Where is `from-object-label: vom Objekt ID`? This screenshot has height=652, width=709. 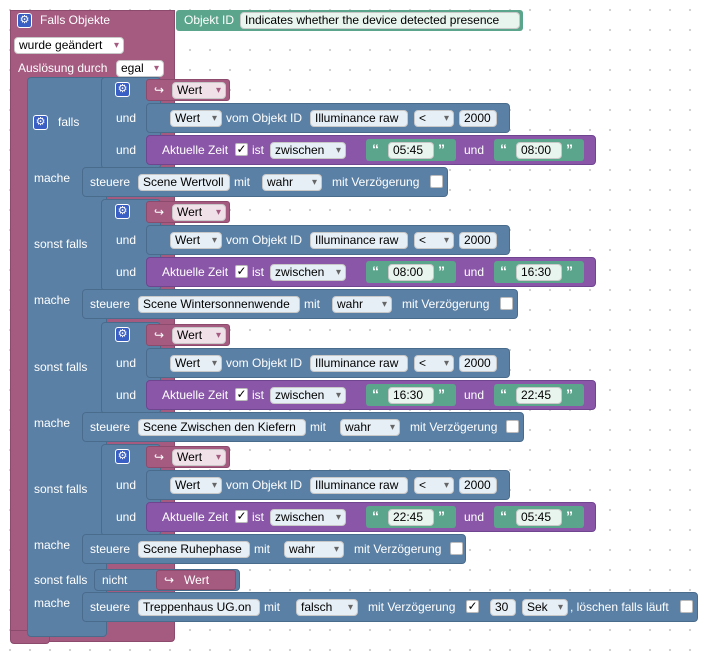 from-object-label: vom Objekt ID is located at coordinates (264, 363).